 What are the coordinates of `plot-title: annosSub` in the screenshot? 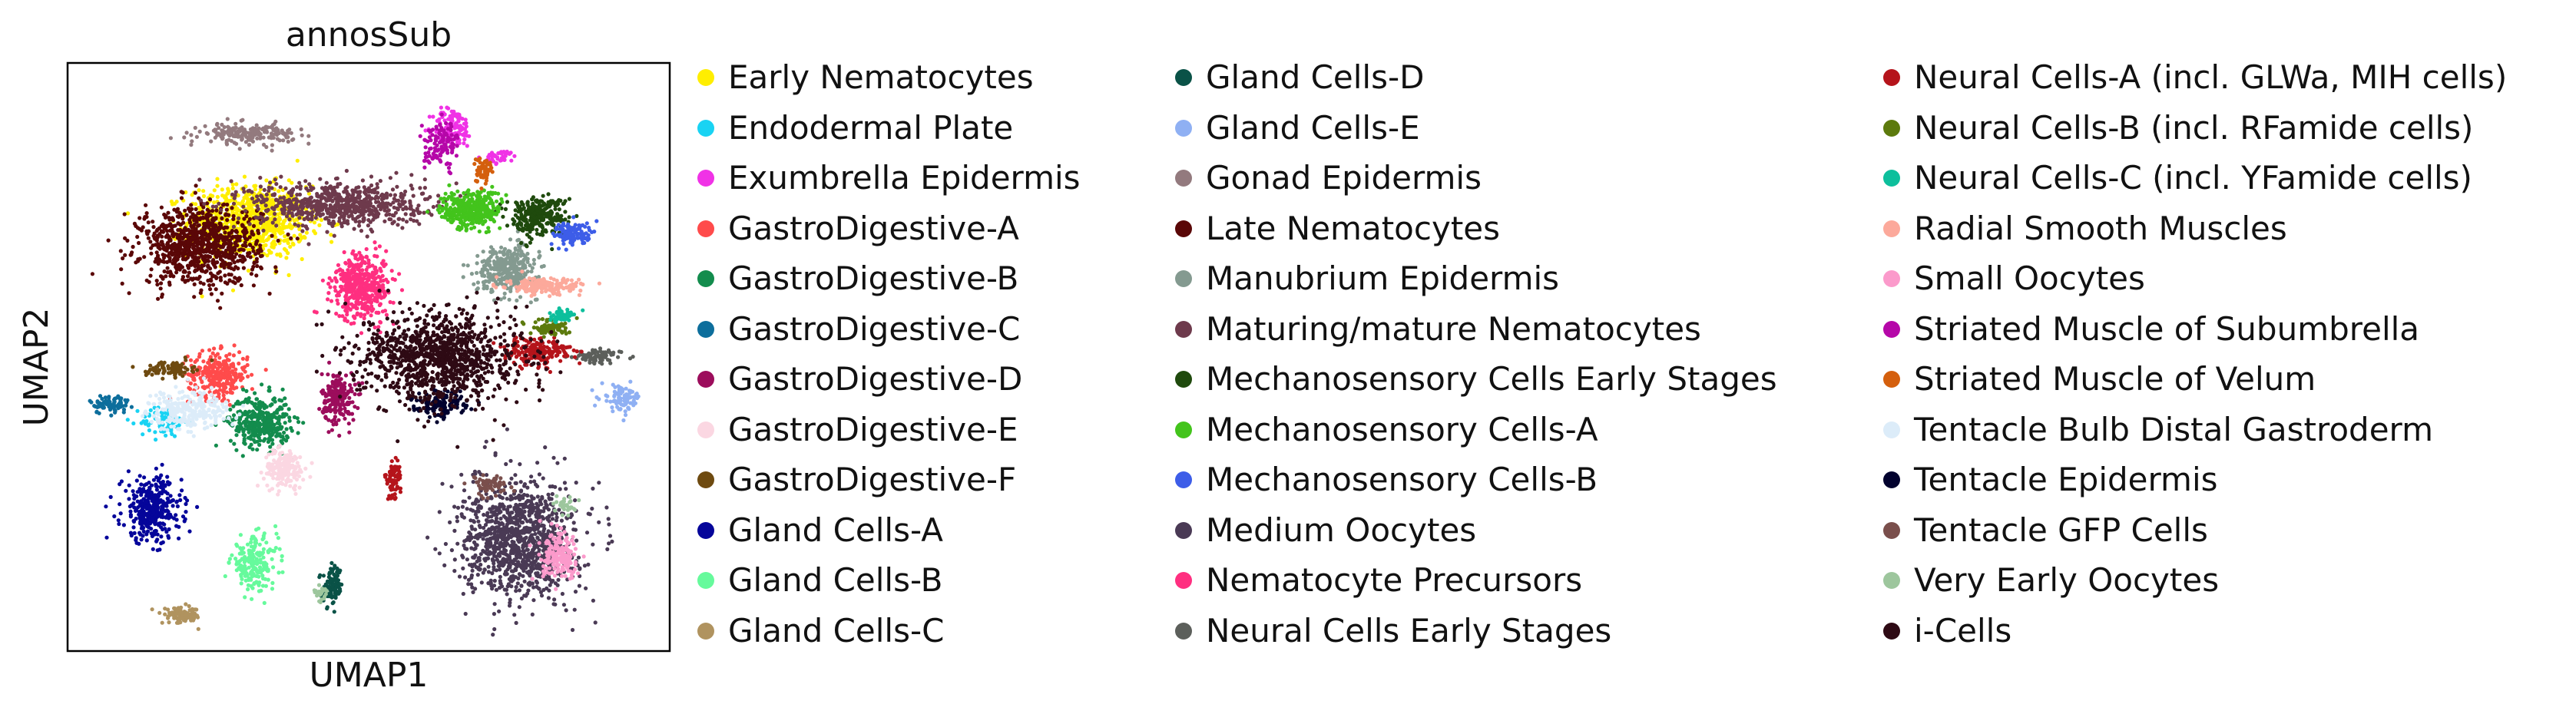 It's located at (368, 35).